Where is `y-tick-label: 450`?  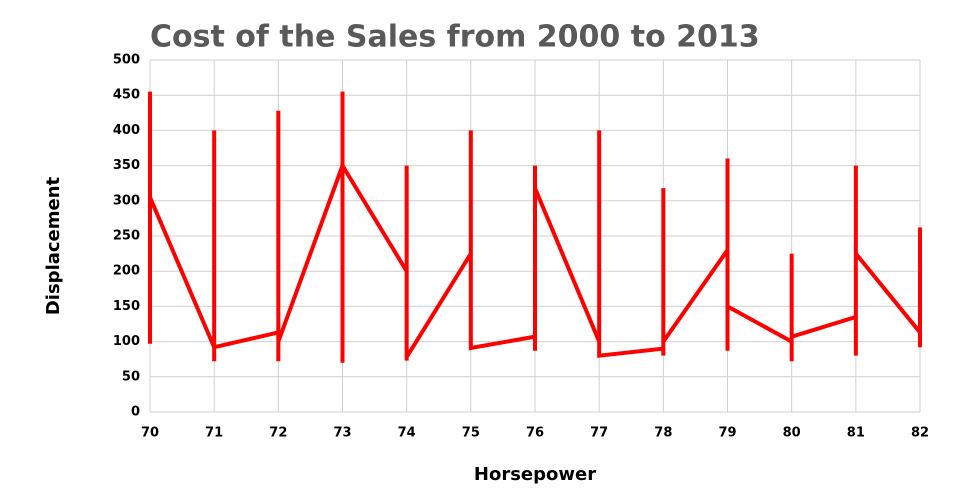 y-tick-label: 450 is located at coordinates (126, 95).